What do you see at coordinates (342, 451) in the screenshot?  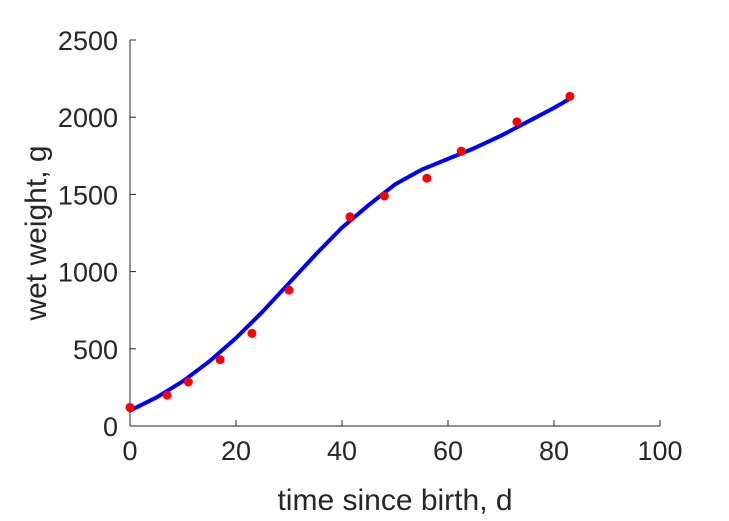 I see `x-tick-label: 40` at bounding box center [342, 451].